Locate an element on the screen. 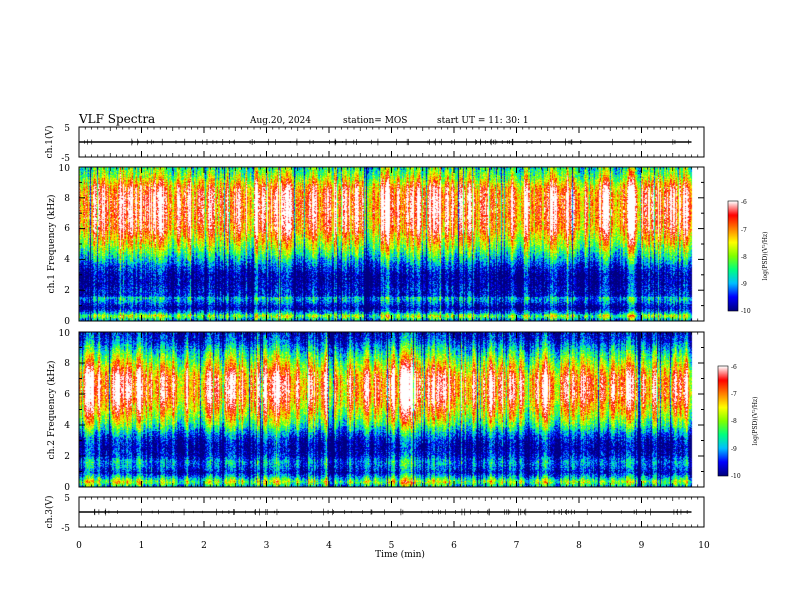 Image resolution: width=792 pixels, height=612 pixels. ch2-cbar-tick-9: -9 is located at coordinates (734, 449).